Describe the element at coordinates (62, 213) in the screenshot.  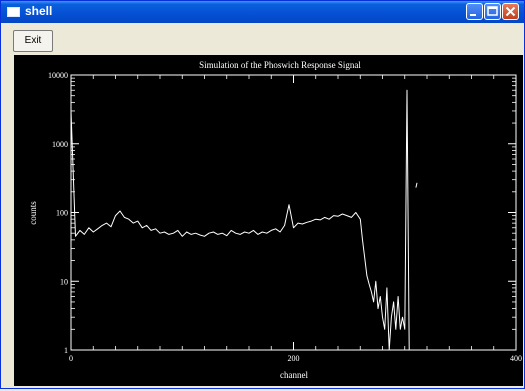
I see `y-tick-label: 100` at that location.